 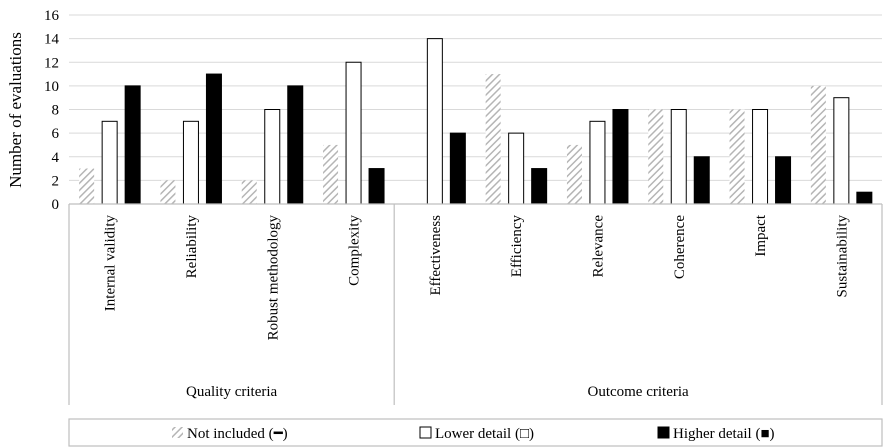 What do you see at coordinates (192, 247) in the screenshot?
I see `category-label: Reliability` at bounding box center [192, 247].